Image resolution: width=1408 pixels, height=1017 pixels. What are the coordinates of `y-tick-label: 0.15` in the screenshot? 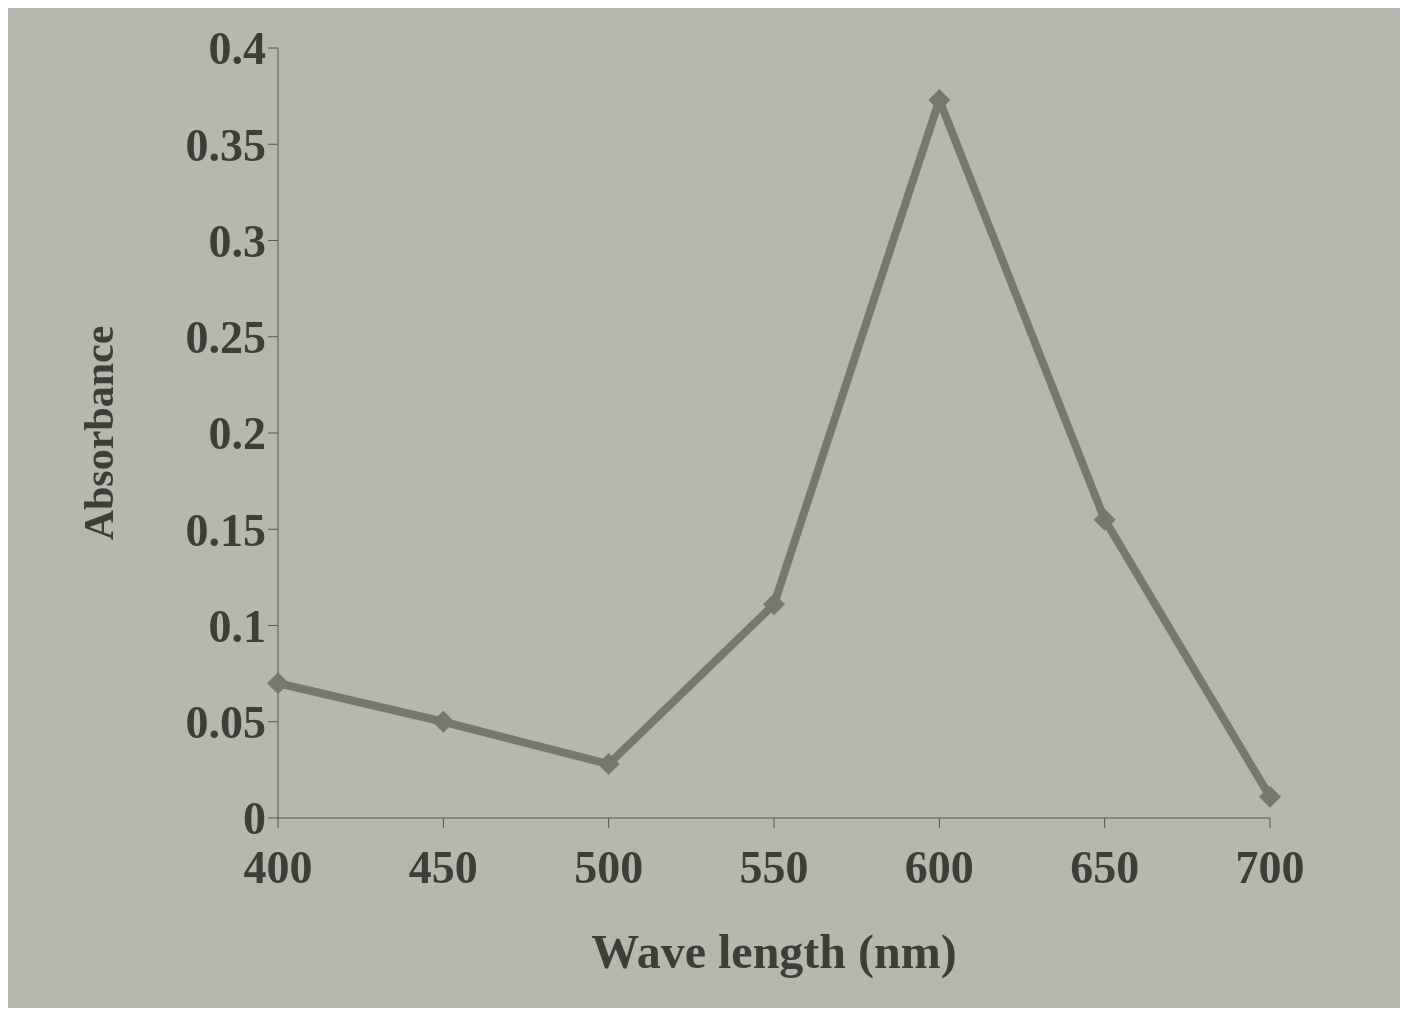 It's located at (225, 530).